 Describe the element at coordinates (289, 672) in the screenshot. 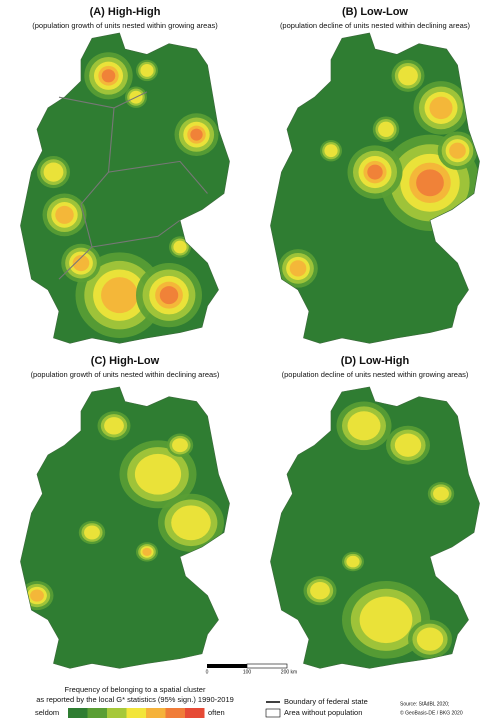

I see `scale-label: 200 km` at that location.